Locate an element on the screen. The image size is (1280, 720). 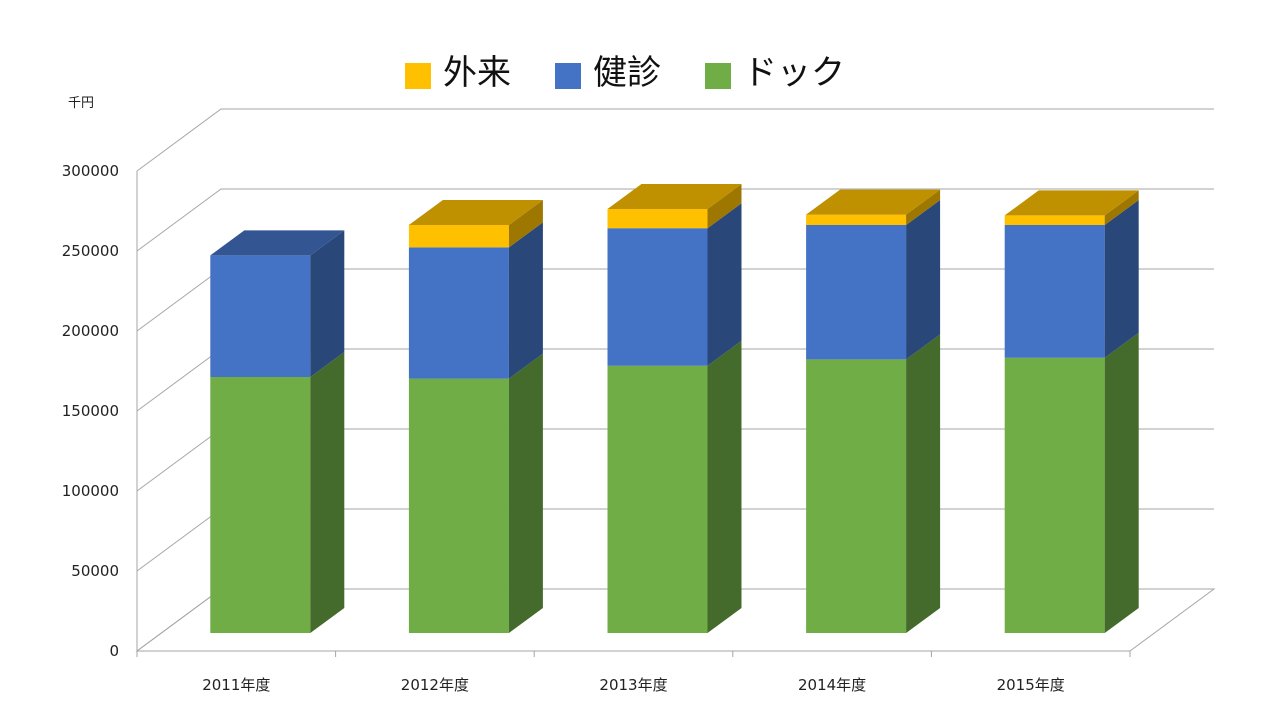
y-tick-label: 200000 is located at coordinates (90, 331).